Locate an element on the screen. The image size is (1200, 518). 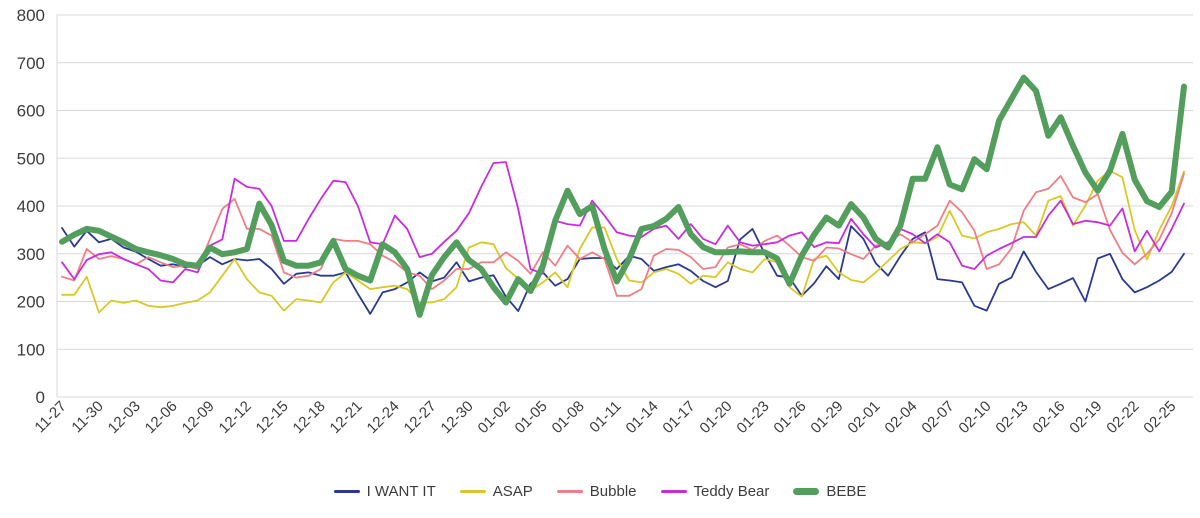
x-axis-tick-label: 12-09 is located at coordinates (198, 417).